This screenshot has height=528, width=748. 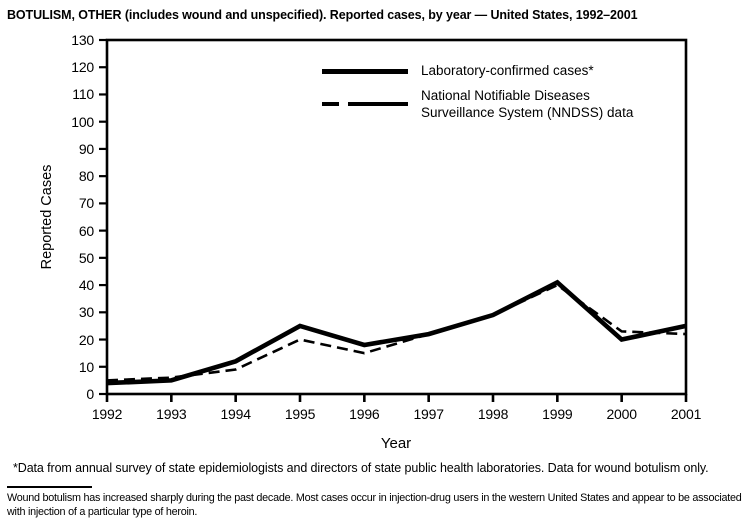 What do you see at coordinates (86, 285) in the screenshot?
I see `y-tick-label: 40` at bounding box center [86, 285].